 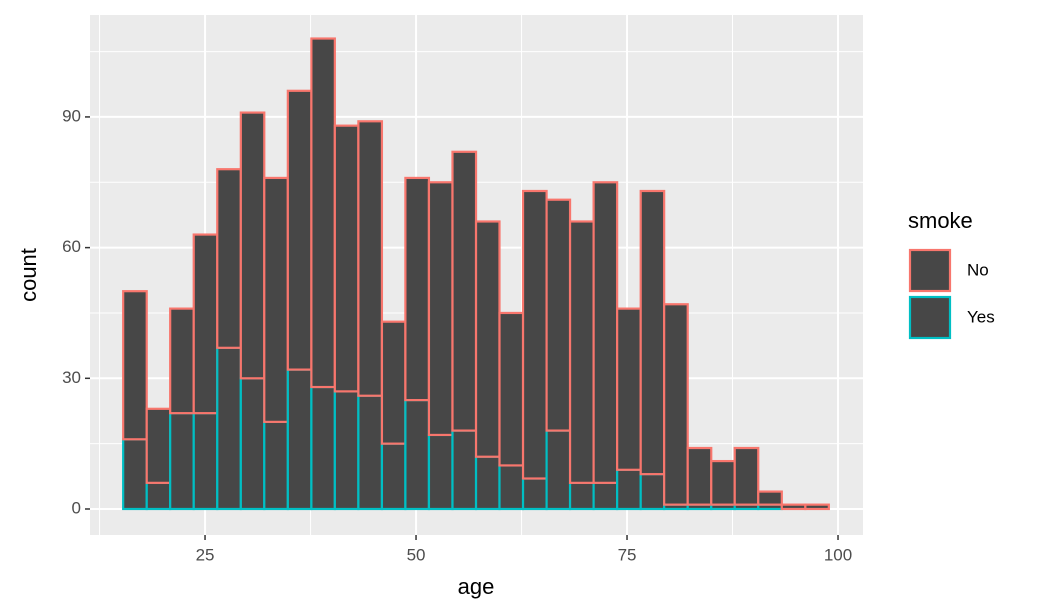 I want to click on y-axis-title: count, so click(x=28, y=275).